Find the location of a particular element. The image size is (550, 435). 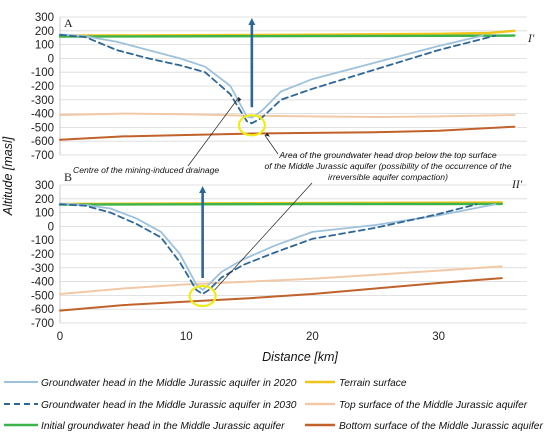

panel-b-y-tick-label: 0 is located at coordinates (51, 227).